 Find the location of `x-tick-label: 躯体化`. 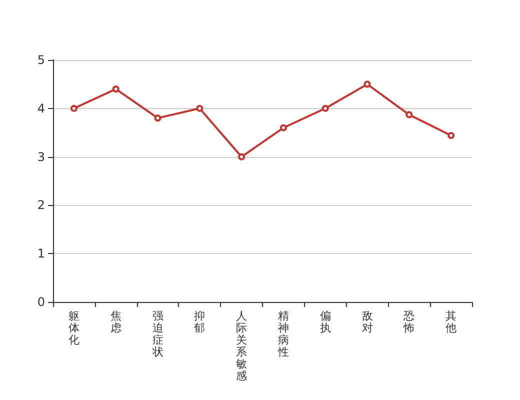

x-tick-label: 躯体化 is located at coordinates (74, 328).